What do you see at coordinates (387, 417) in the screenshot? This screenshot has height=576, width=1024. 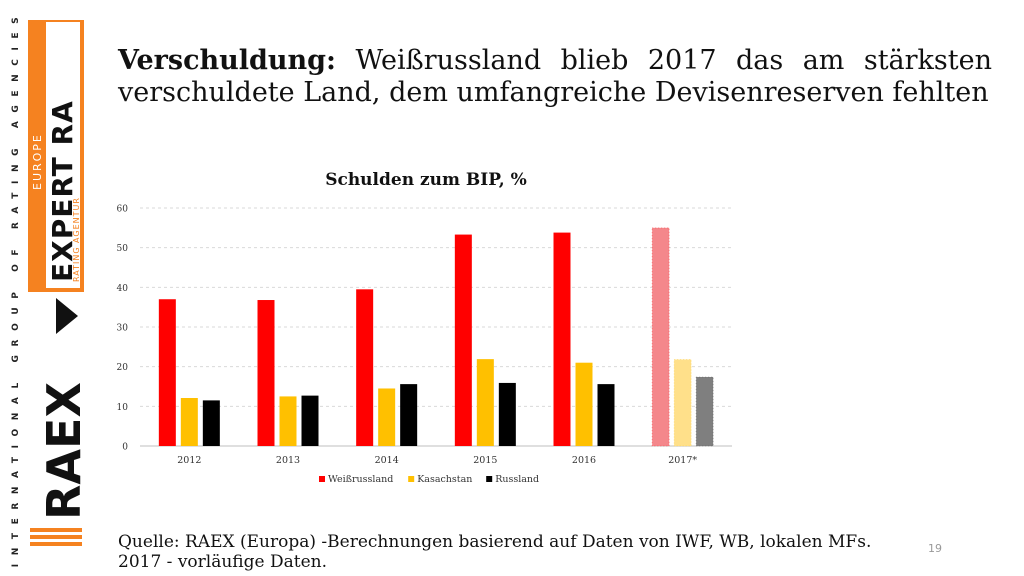 I see `bar-kasachstan-2014` at bounding box center [387, 417].